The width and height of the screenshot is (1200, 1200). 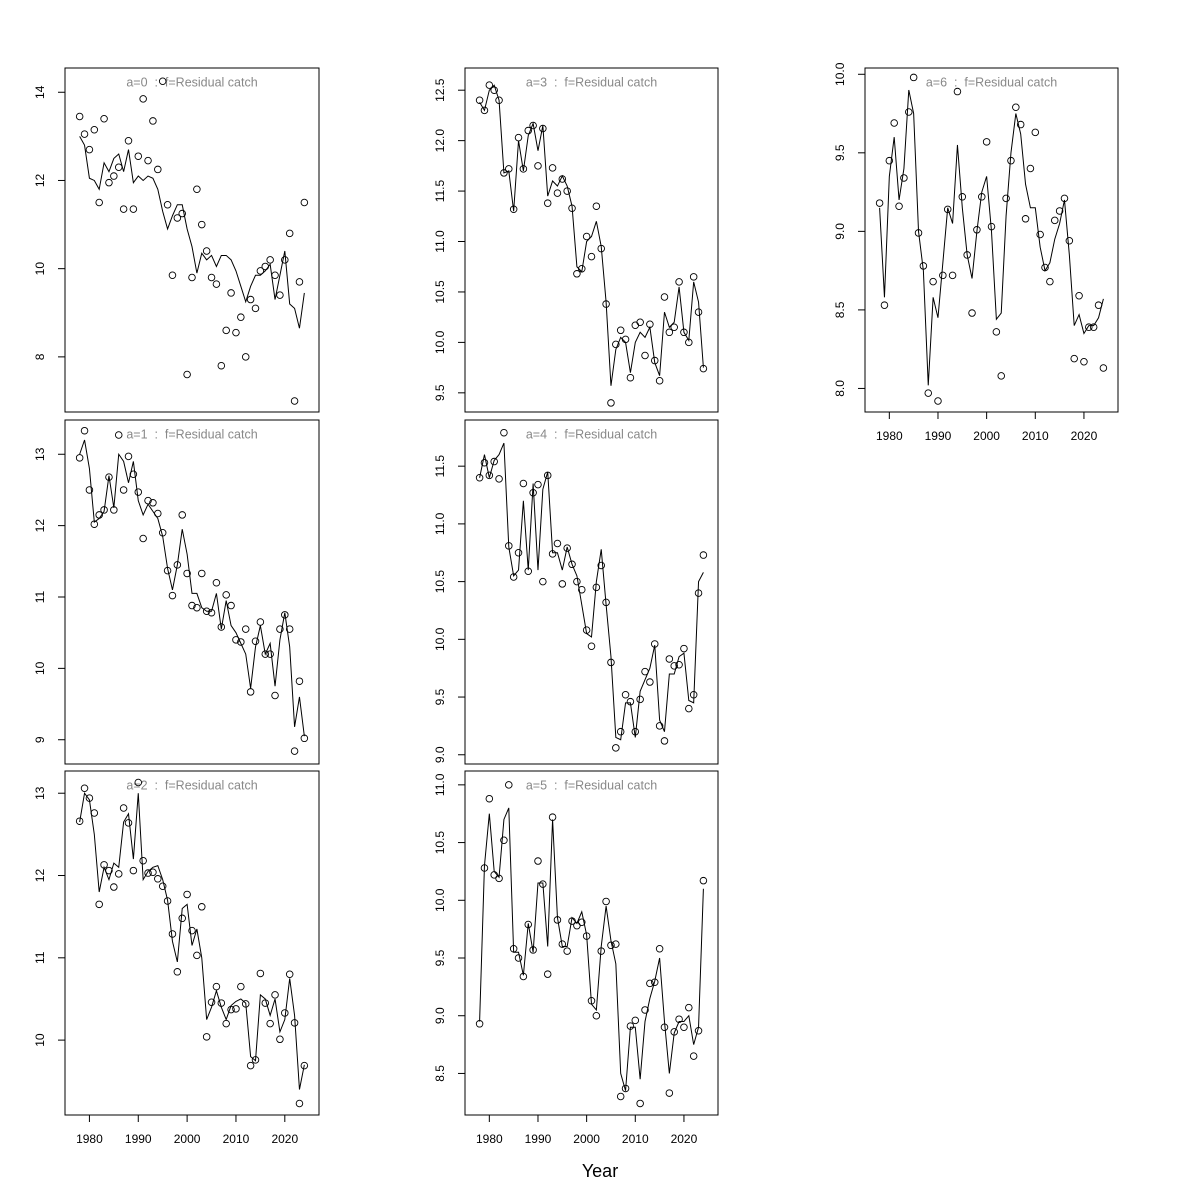 What do you see at coordinates (440, 754) in the screenshot?
I see `y-tick-label: 9.0` at bounding box center [440, 754].